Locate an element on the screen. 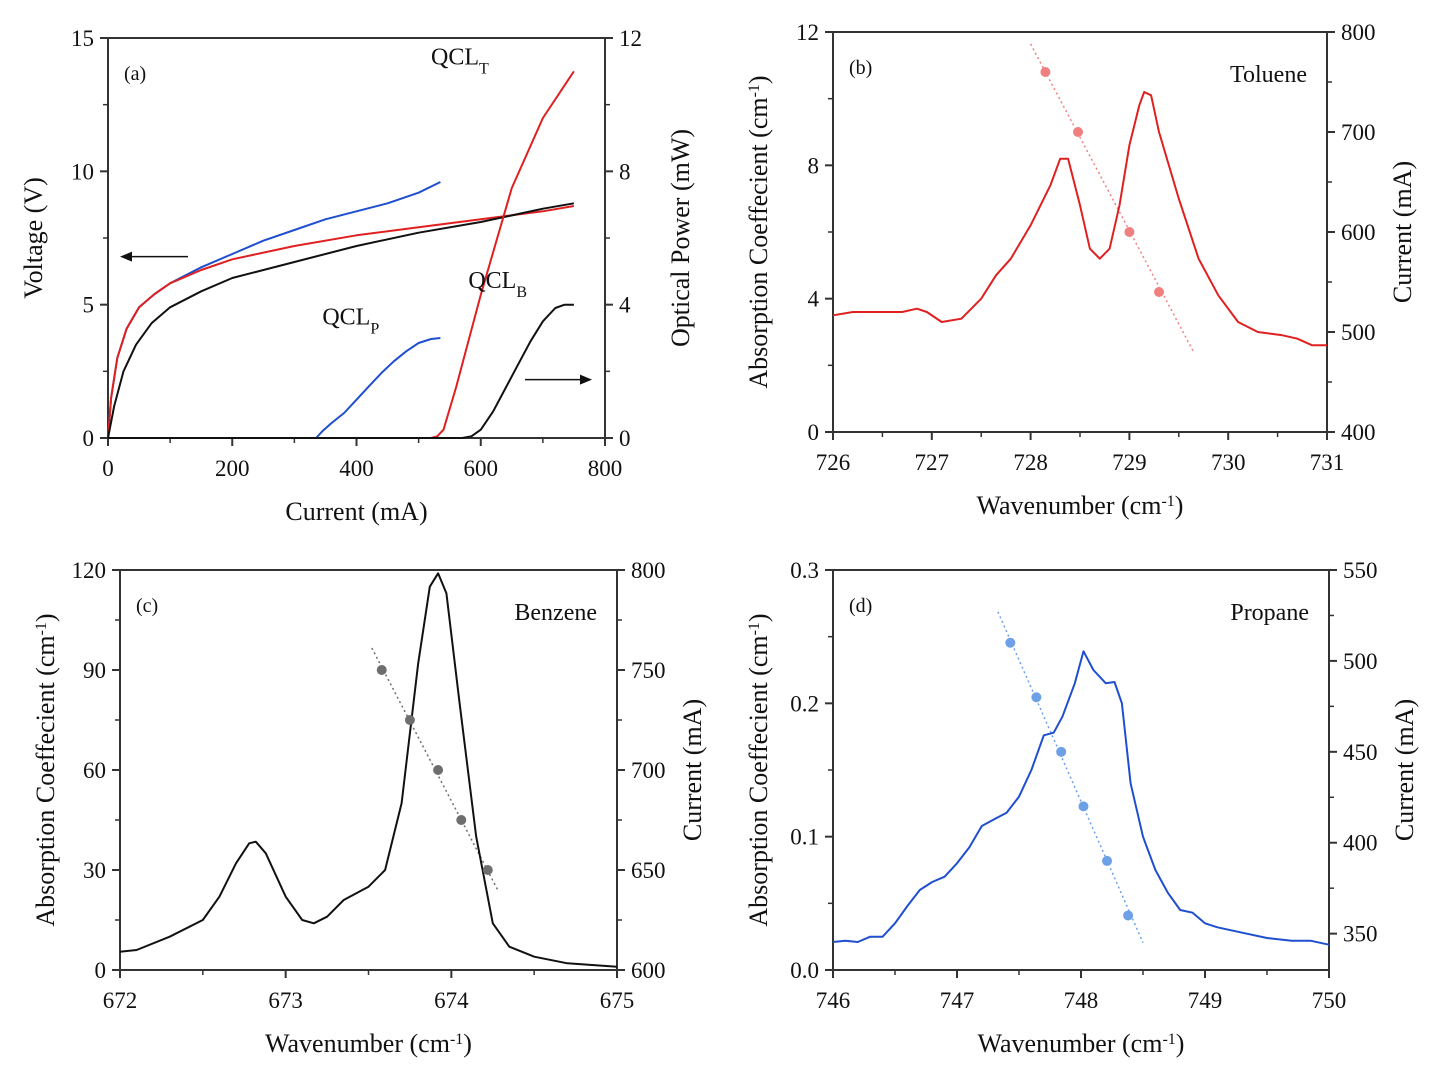 The height and width of the screenshot is (1088, 1454). species-label: Toluene is located at coordinates (1268, 75).